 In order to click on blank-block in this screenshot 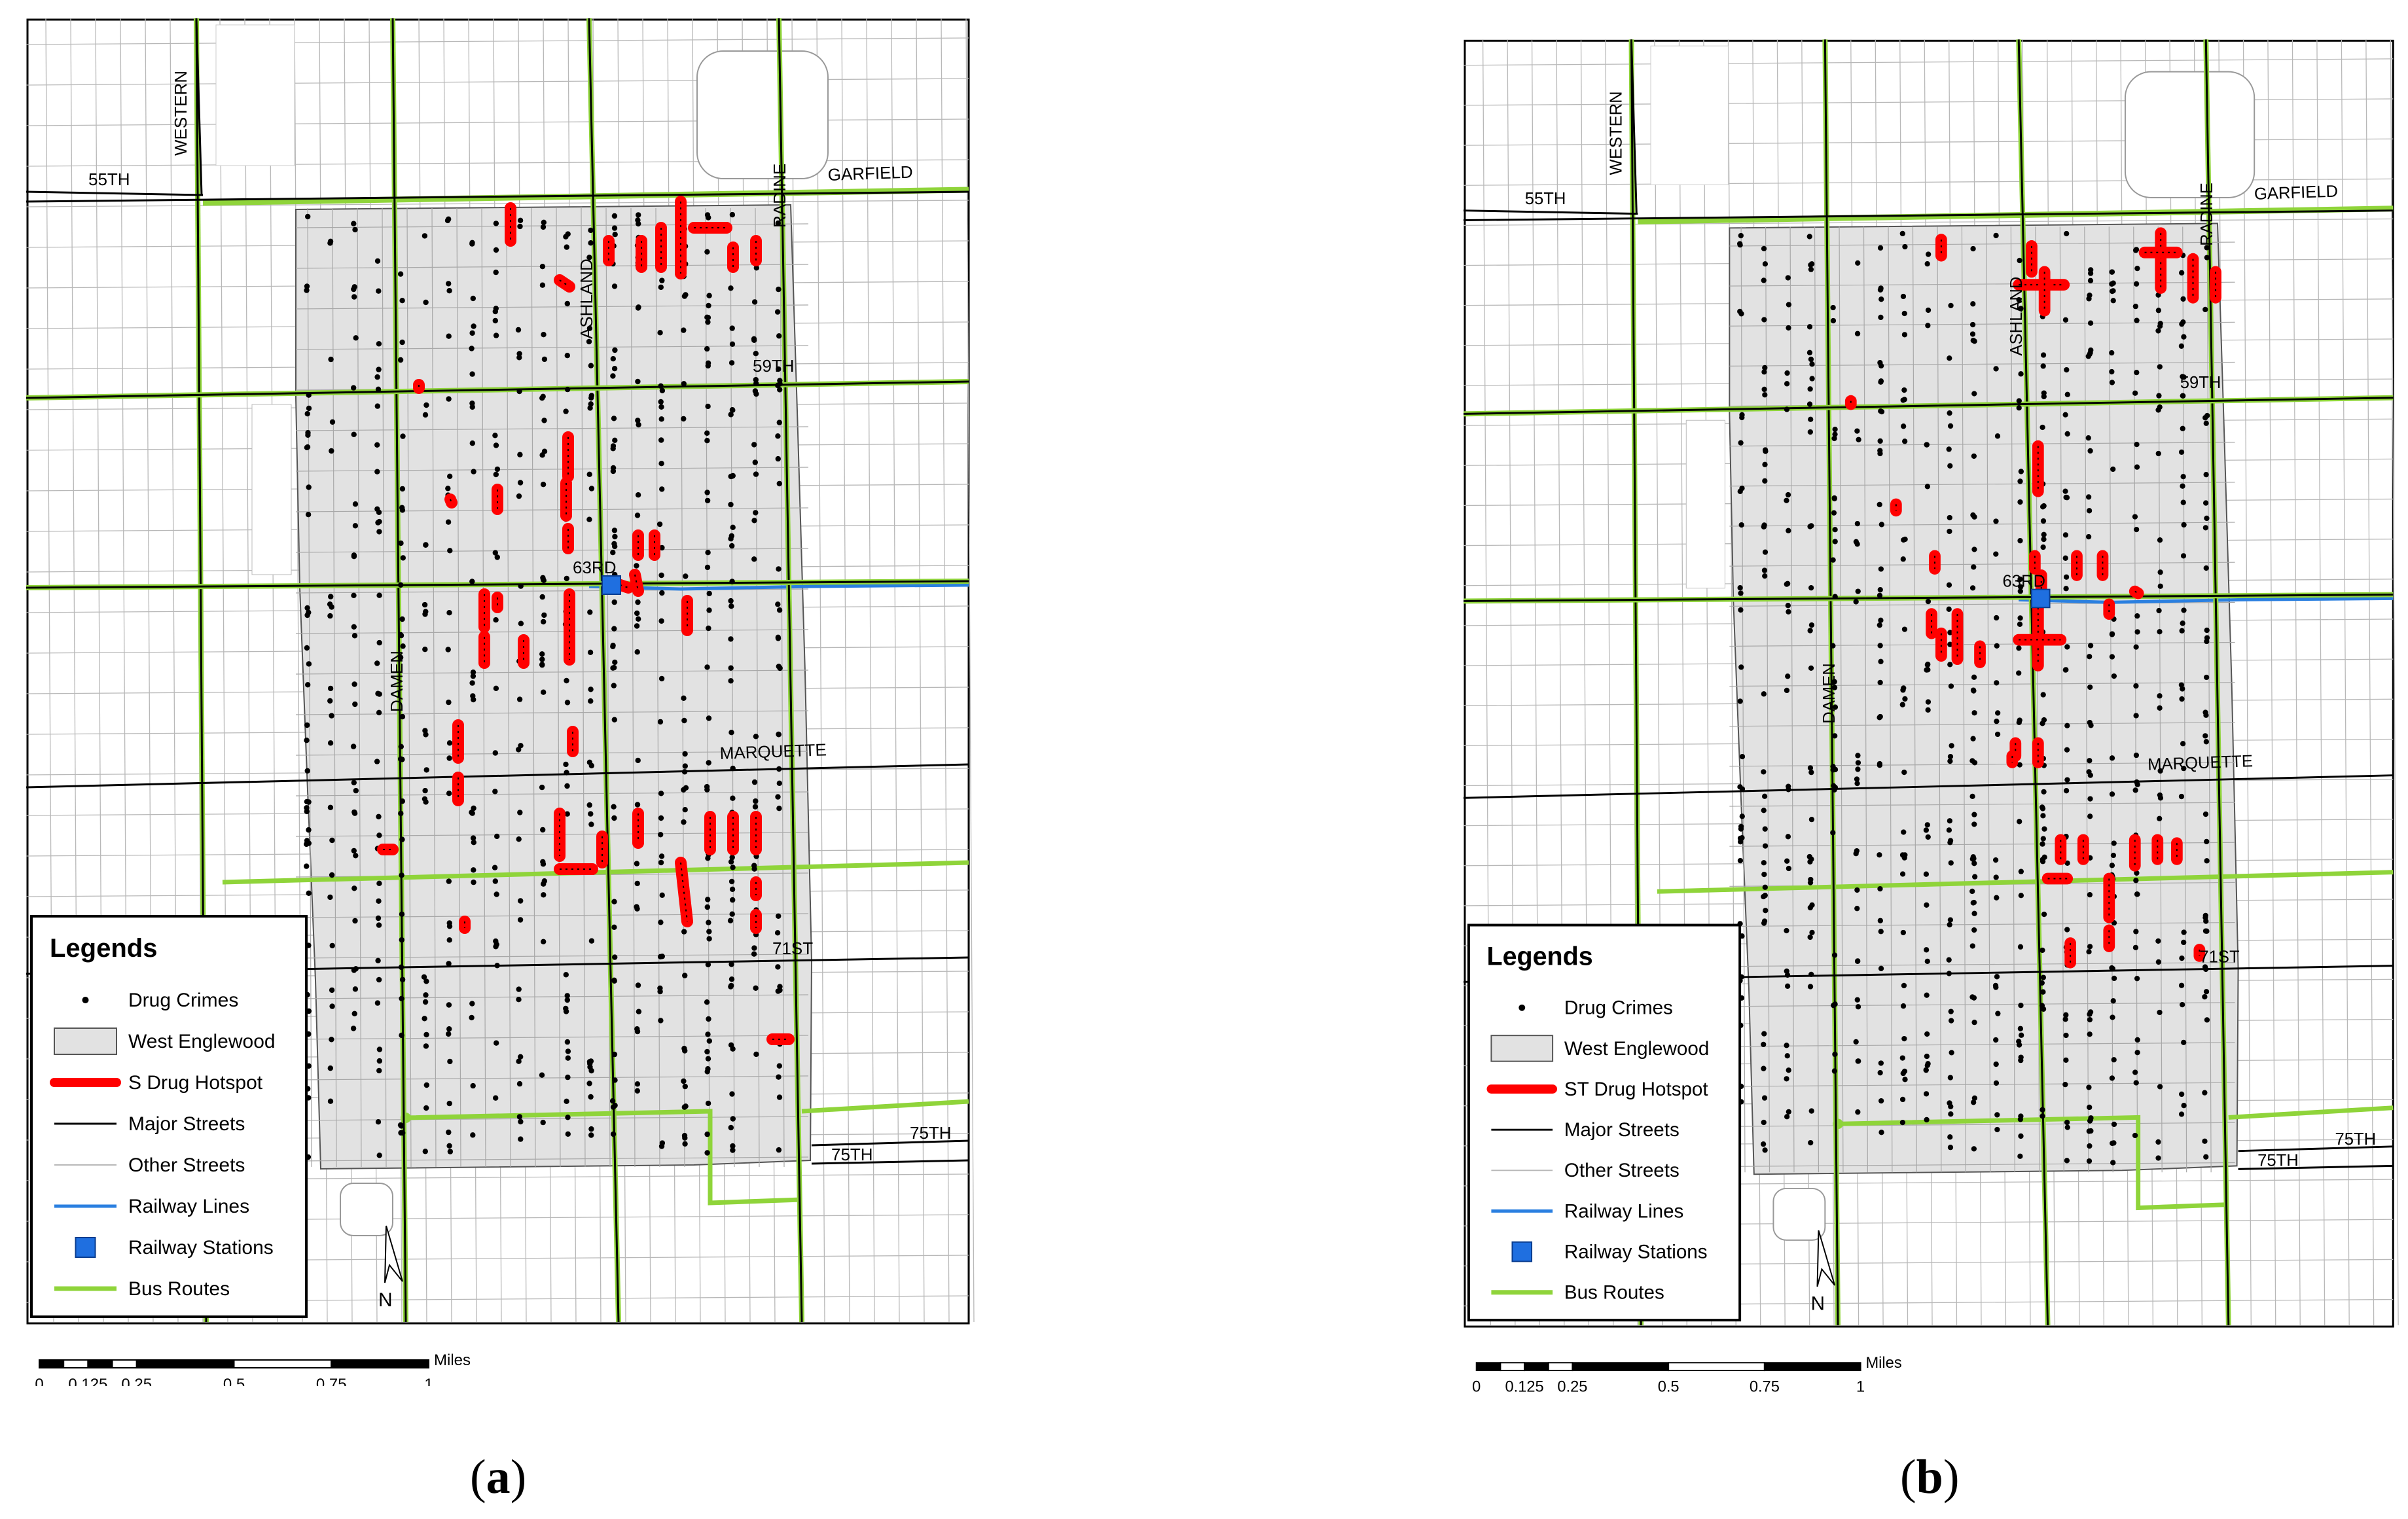, I will do `click(1689, 115)`.